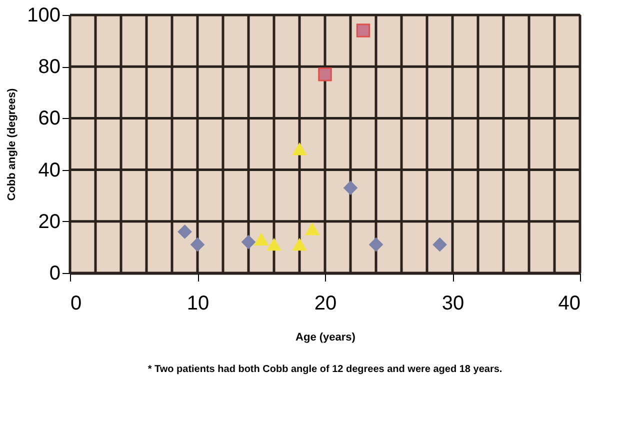 The height and width of the screenshot is (426, 642). What do you see at coordinates (49, 170) in the screenshot?
I see `y-tick-label: 40` at bounding box center [49, 170].